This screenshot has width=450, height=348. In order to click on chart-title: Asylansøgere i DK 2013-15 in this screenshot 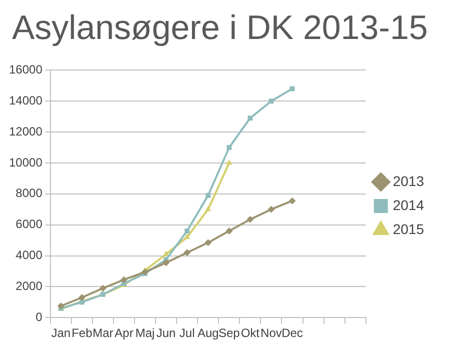, I will do `click(220, 28)`.